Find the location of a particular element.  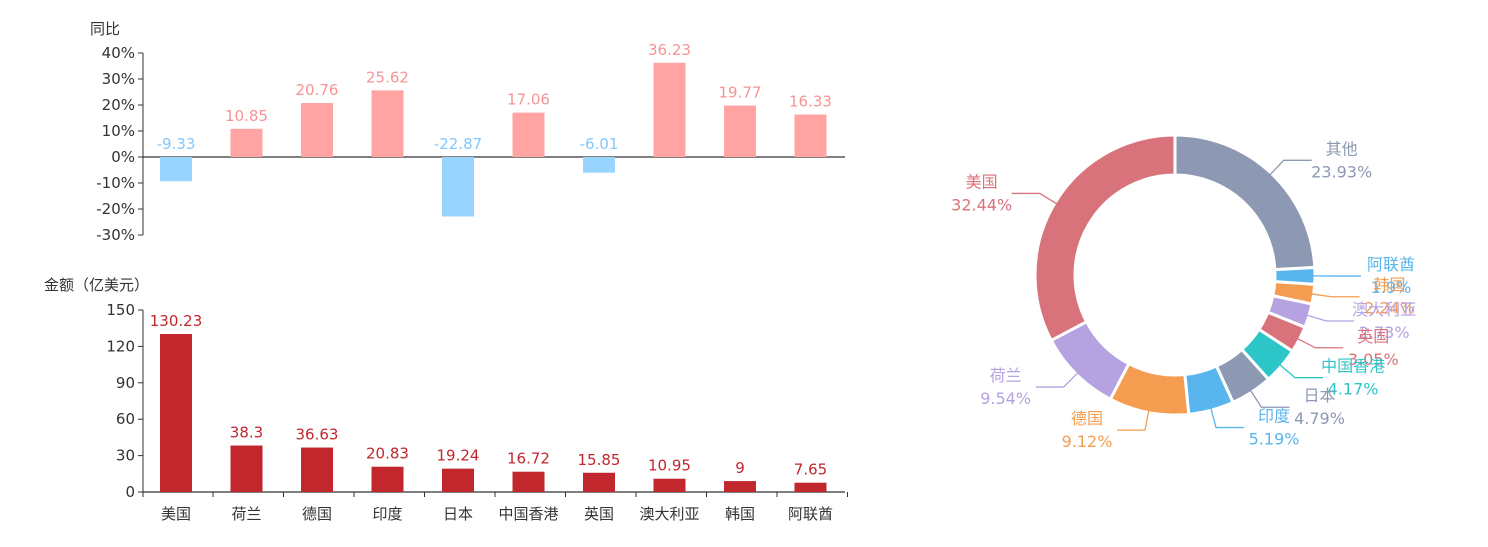

bar-value-label: -6.01 is located at coordinates (599, 144).